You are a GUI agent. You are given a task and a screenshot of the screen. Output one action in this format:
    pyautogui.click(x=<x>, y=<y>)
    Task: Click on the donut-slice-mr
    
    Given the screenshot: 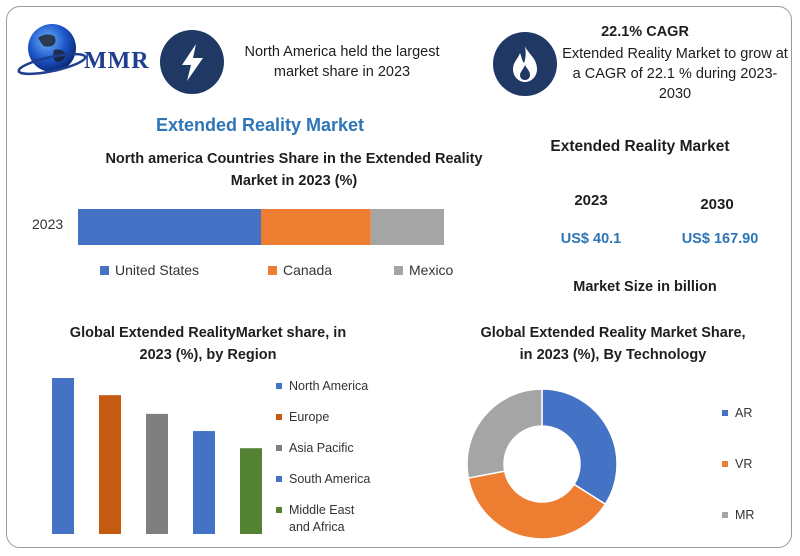 What is the action you would take?
    pyautogui.click(x=504, y=433)
    